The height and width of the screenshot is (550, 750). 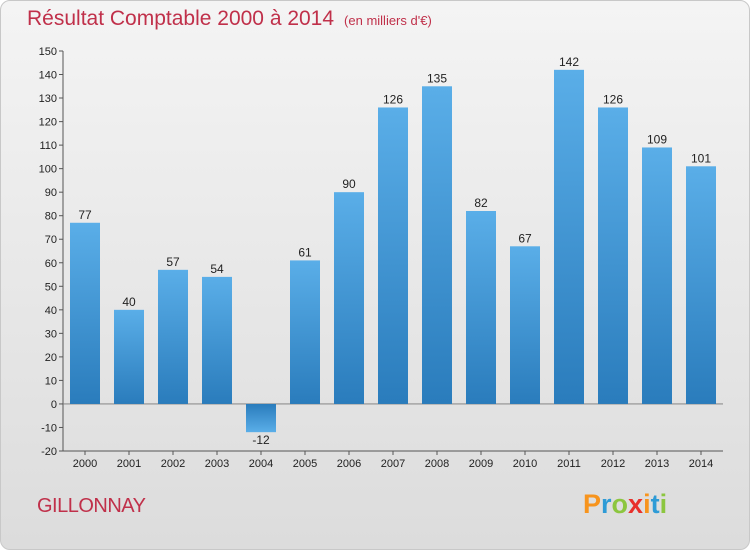 What do you see at coordinates (129, 464) in the screenshot?
I see `x-tick-label: 2001` at bounding box center [129, 464].